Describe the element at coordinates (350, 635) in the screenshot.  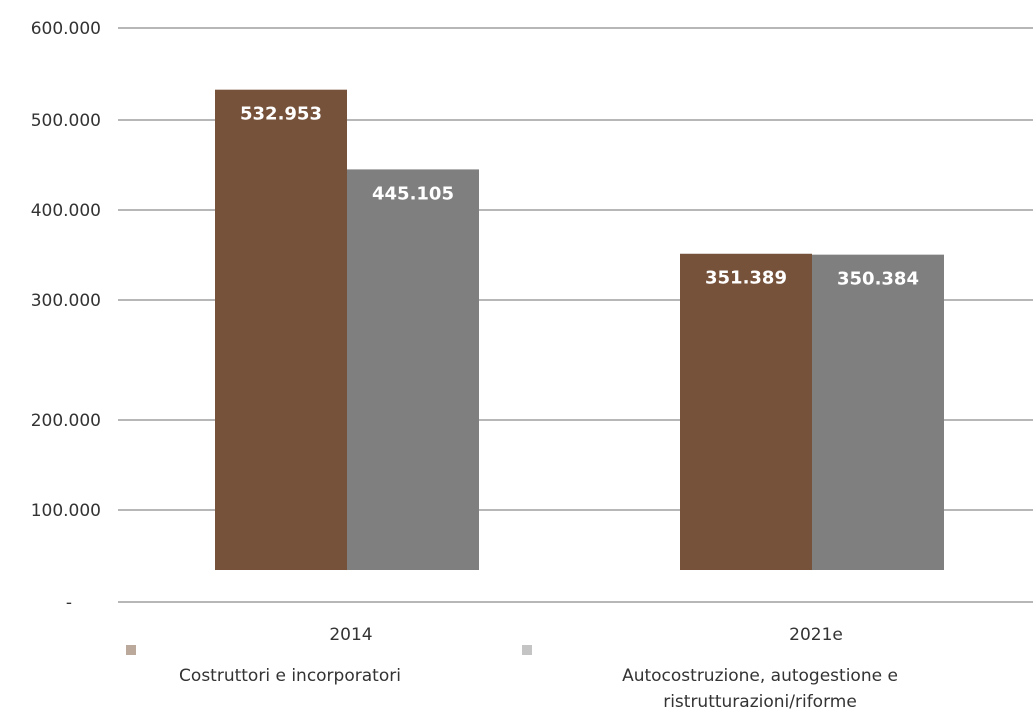
I see `x-tick-label: 2014` at that location.